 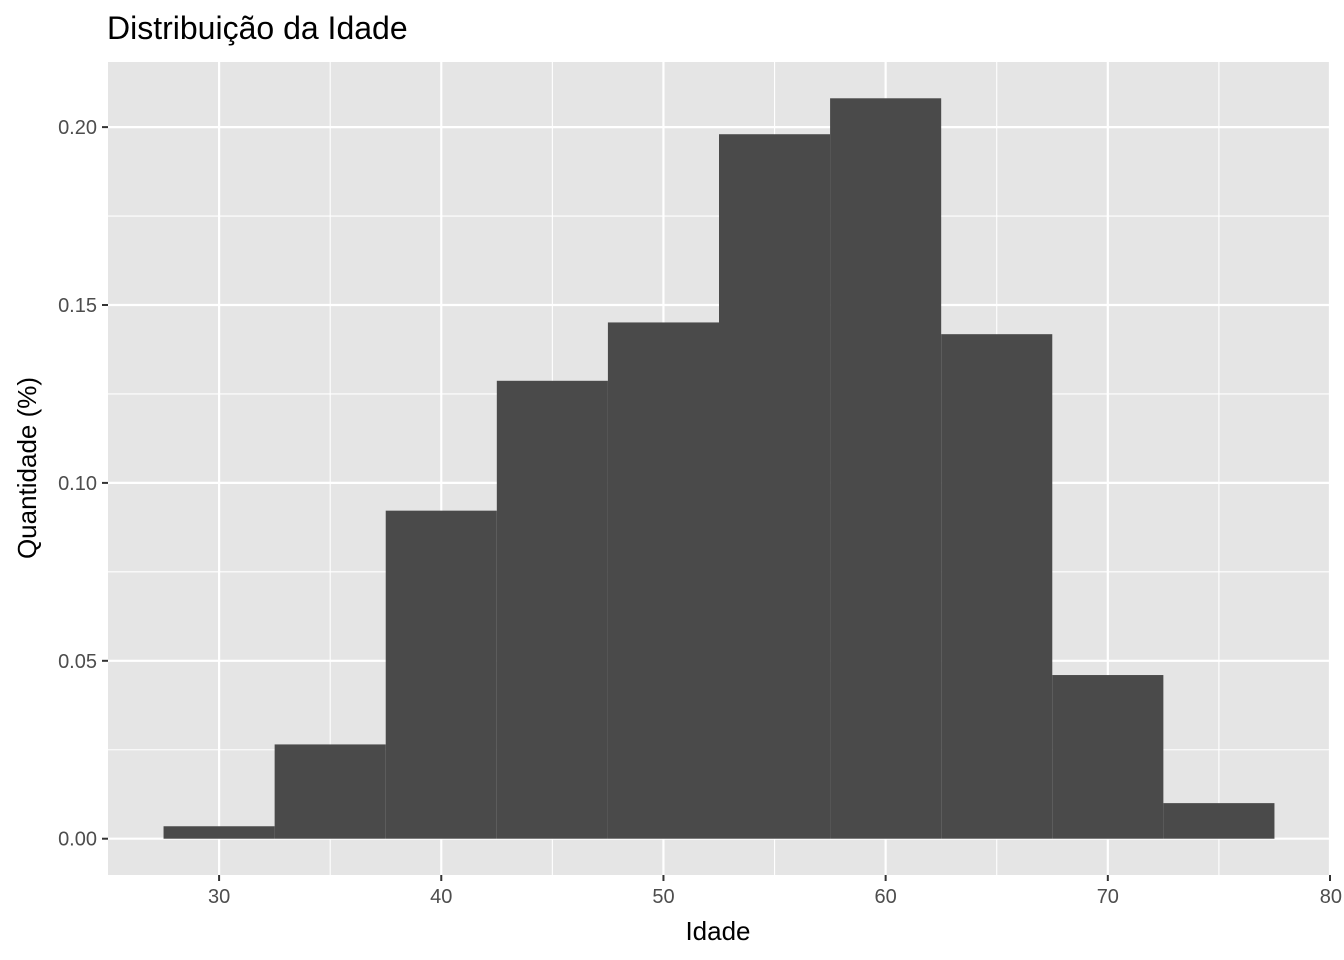 I want to click on y-tick-label: 0.10, so click(x=77, y=484).